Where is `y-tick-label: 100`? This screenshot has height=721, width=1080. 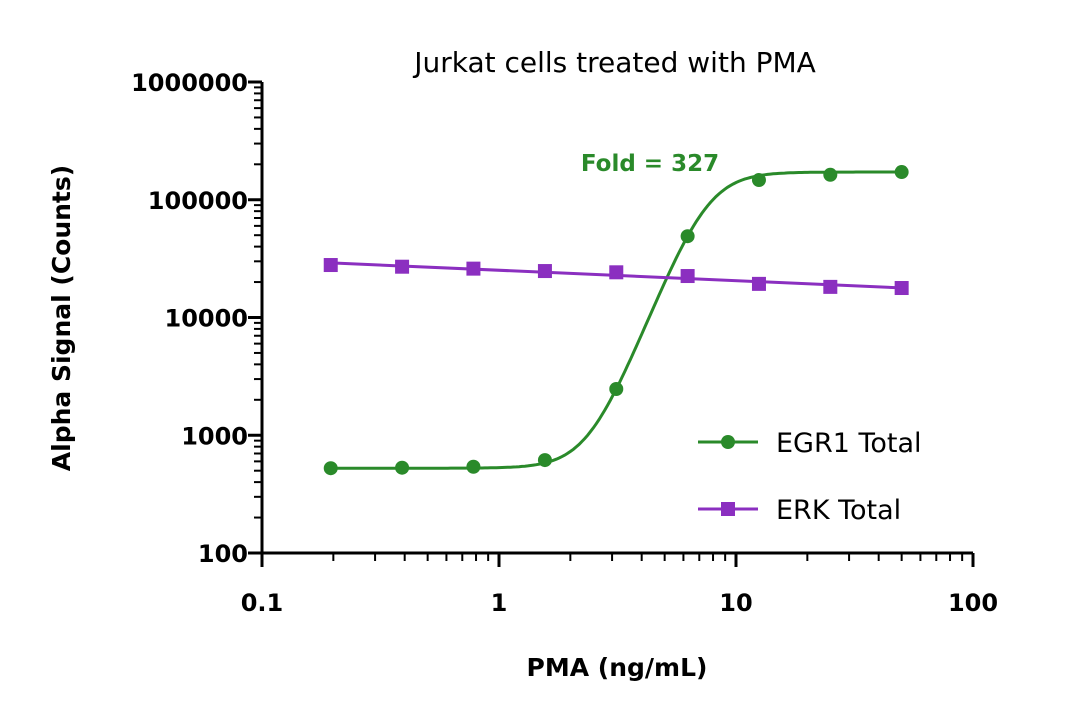
y-tick-label: 100 is located at coordinates (223, 554).